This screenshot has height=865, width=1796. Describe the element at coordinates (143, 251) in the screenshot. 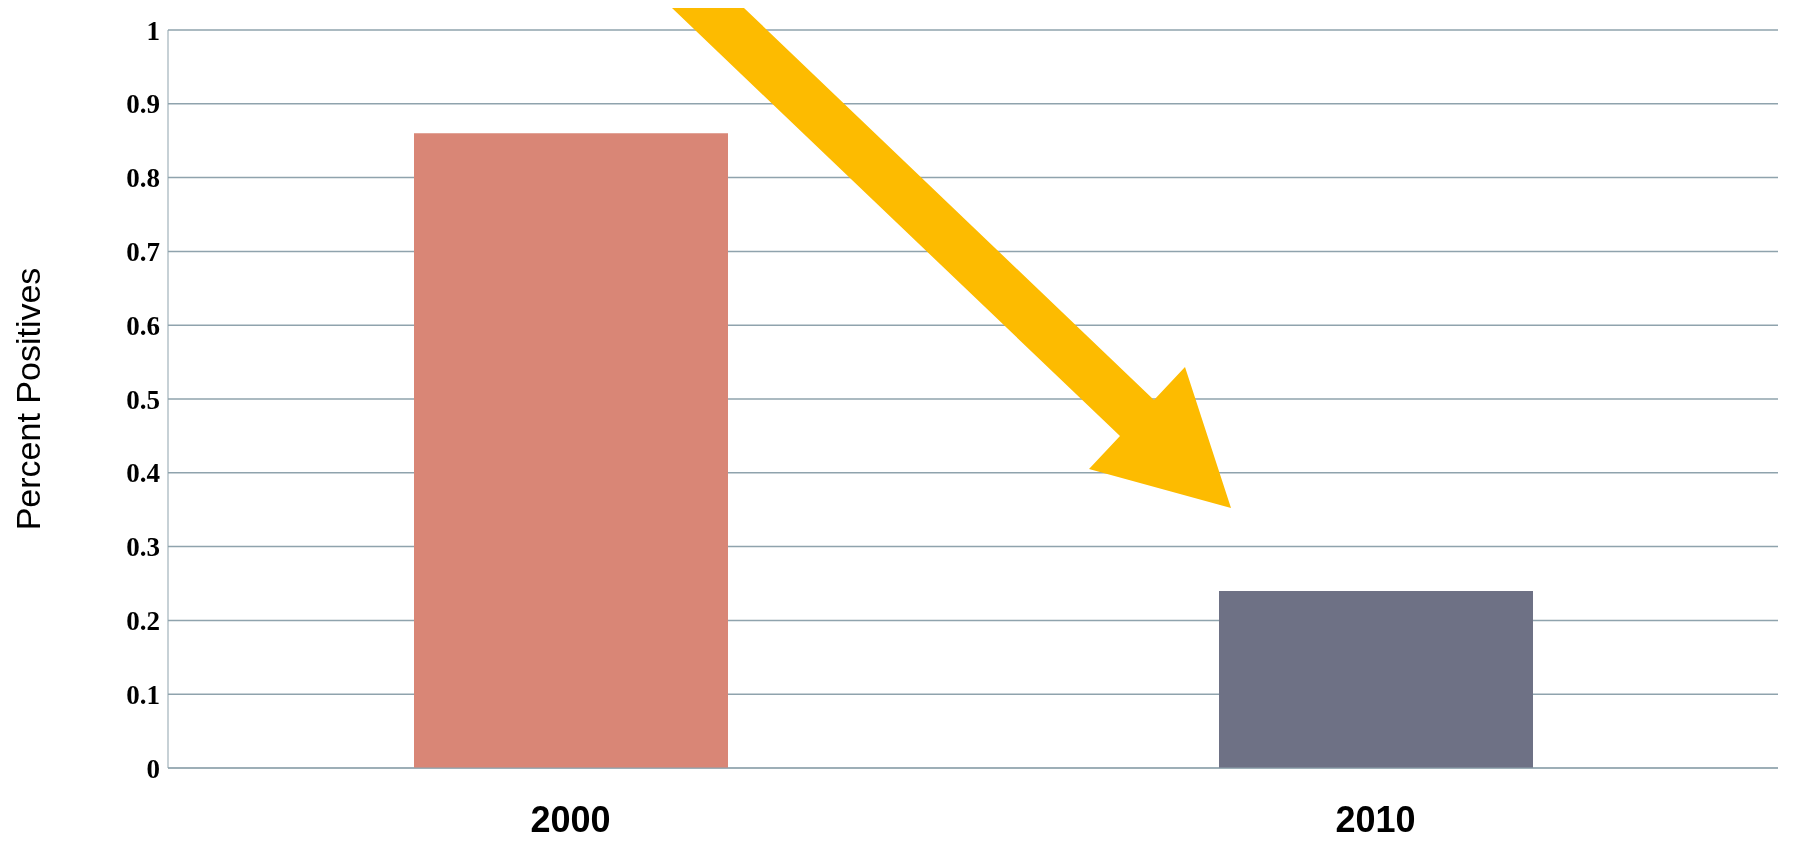

I see `y-tick-label: 0.7` at that location.